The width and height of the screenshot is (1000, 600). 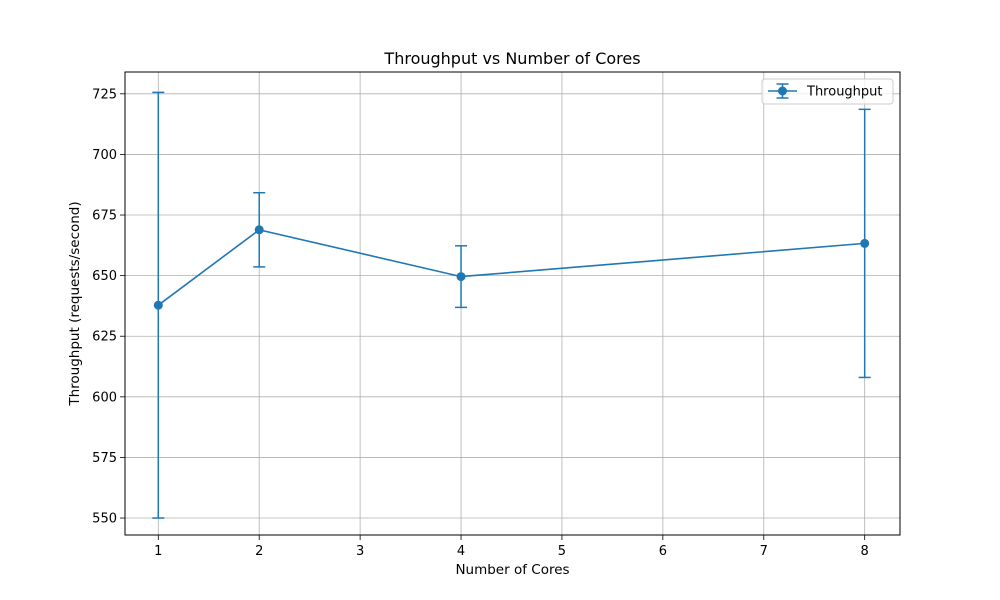 What do you see at coordinates (104, 276) in the screenshot?
I see `y-tick-label: 650` at bounding box center [104, 276].